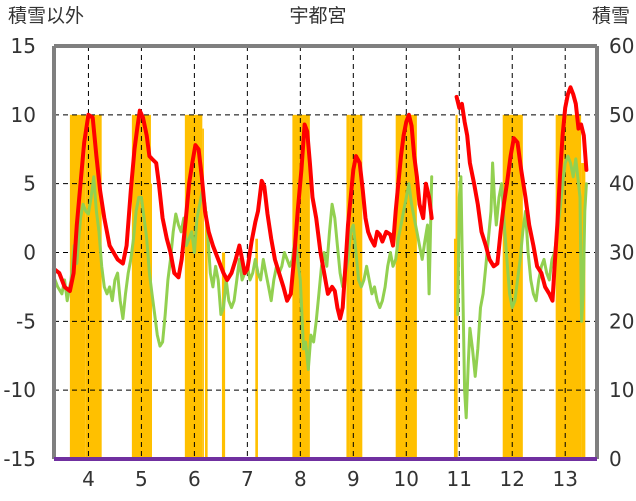  What do you see at coordinates (29, 184) in the screenshot?
I see `left-tick-label-2: 5` at bounding box center [29, 184].